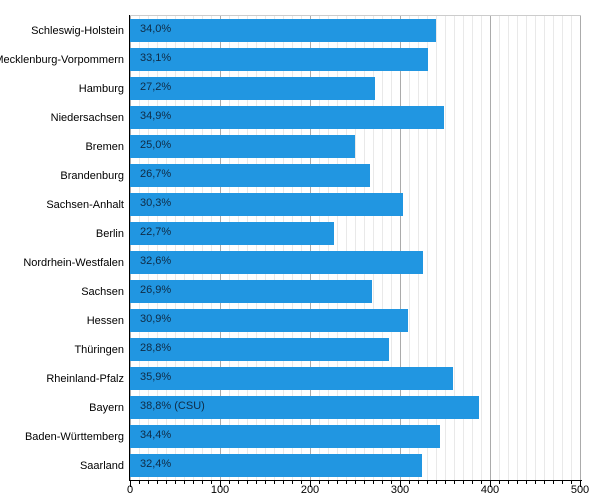 The height and width of the screenshot is (500, 600). What do you see at coordinates (87, 117) in the screenshot?
I see `category-label: Niedersachsen` at bounding box center [87, 117].